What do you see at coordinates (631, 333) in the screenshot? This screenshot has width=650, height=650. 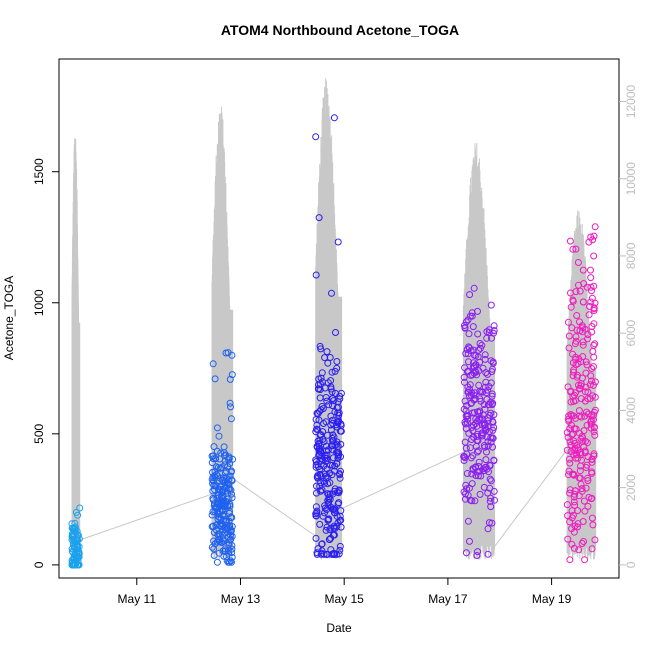 I see `y2-tick-label: 6000` at bounding box center [631, 333].